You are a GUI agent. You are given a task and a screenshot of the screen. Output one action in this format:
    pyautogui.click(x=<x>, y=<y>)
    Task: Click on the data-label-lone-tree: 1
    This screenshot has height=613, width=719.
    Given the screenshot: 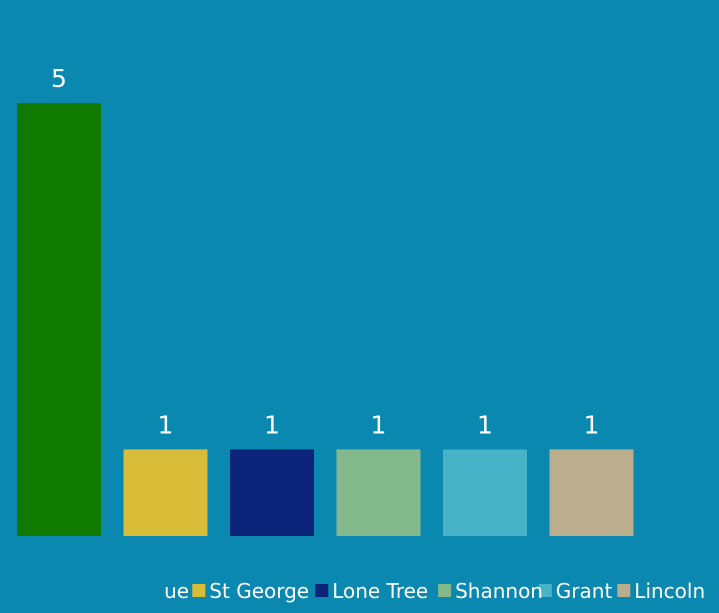 What is the action you would take?
    pyautogui.click(x=272, y=424)
    